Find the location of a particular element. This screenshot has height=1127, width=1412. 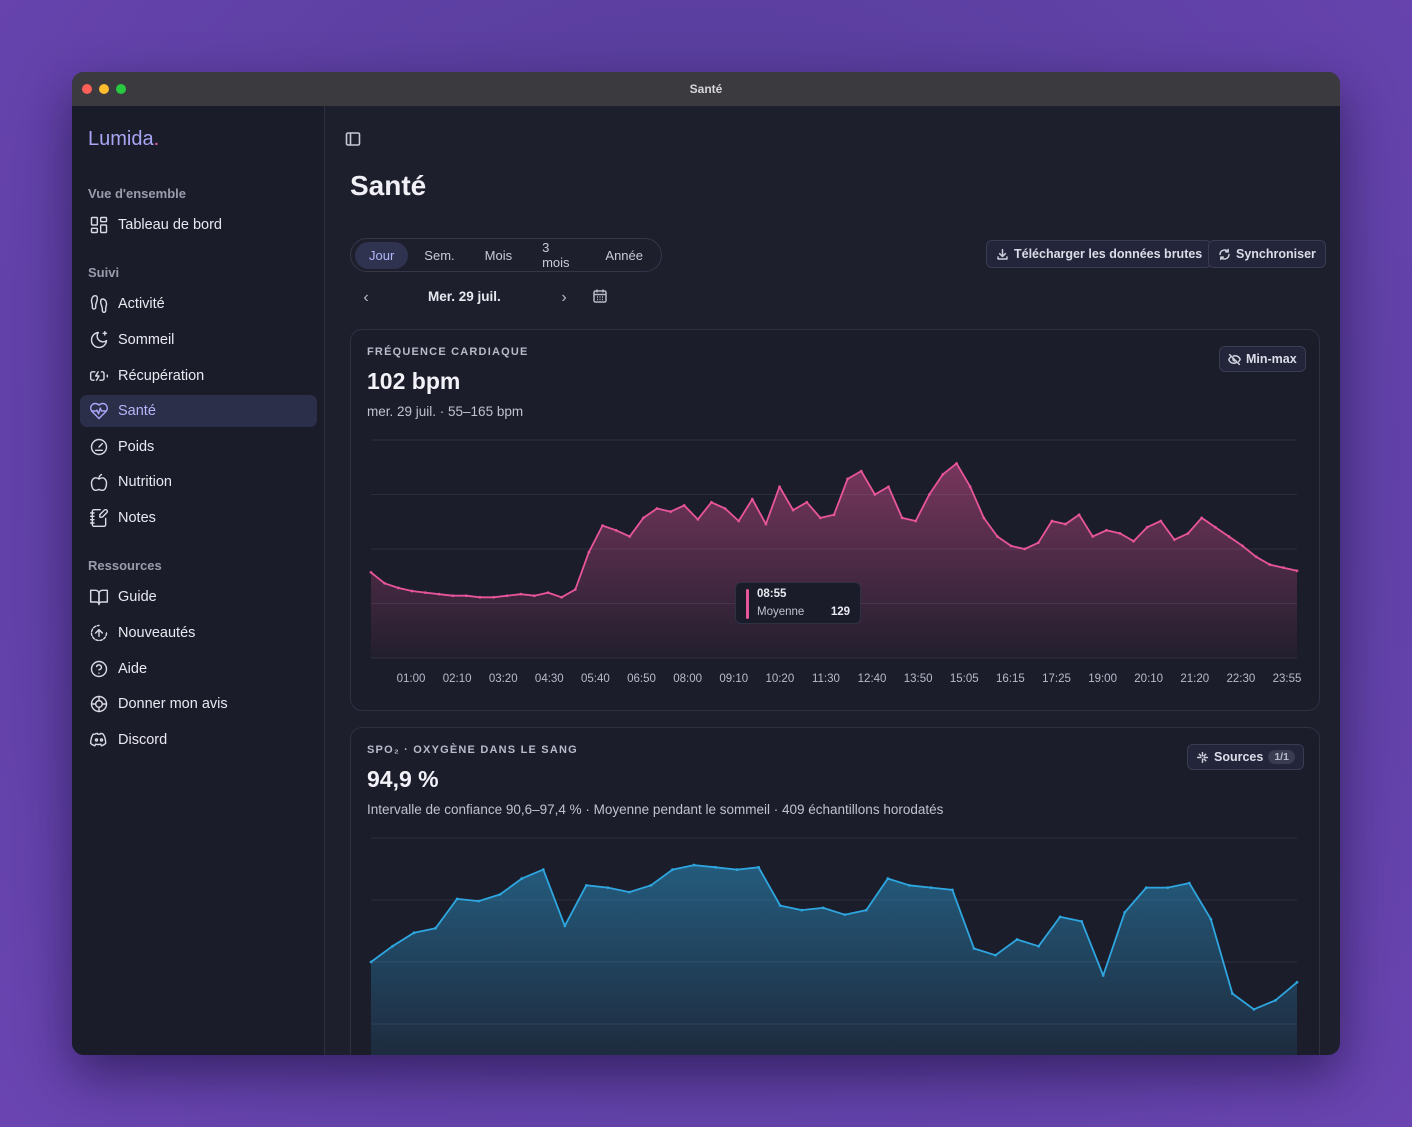

maximize-window-button is located at coordinates (121, 89).